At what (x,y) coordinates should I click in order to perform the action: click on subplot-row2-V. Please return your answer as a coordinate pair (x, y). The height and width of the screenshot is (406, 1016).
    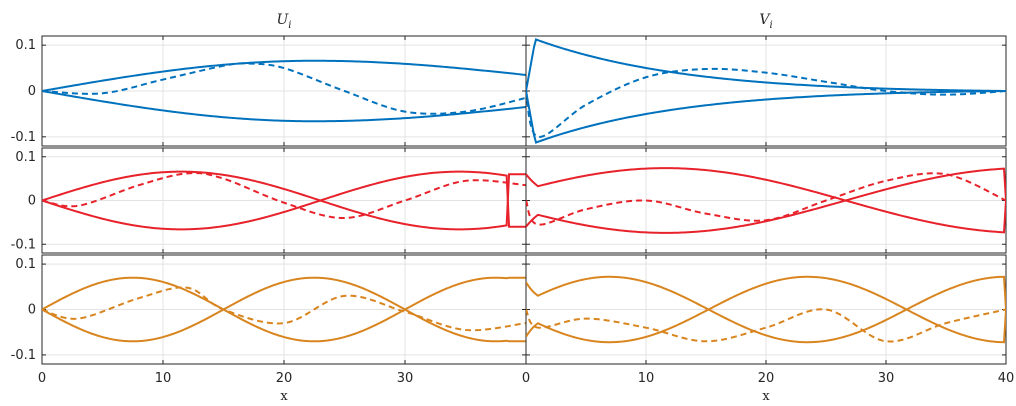
    Looking at the image, I should click on (766, 200).